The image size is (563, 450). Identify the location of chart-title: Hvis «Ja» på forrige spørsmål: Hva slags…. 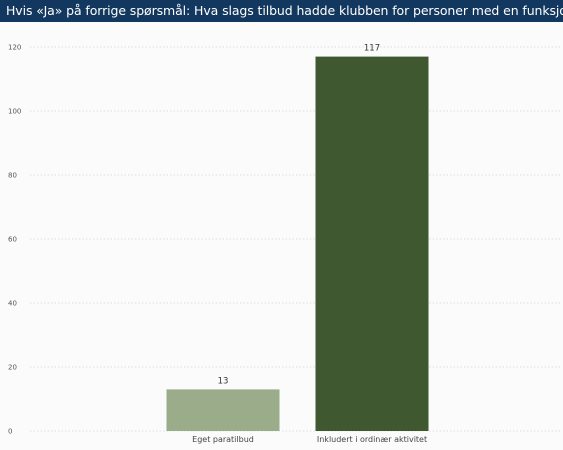
(281, 11).